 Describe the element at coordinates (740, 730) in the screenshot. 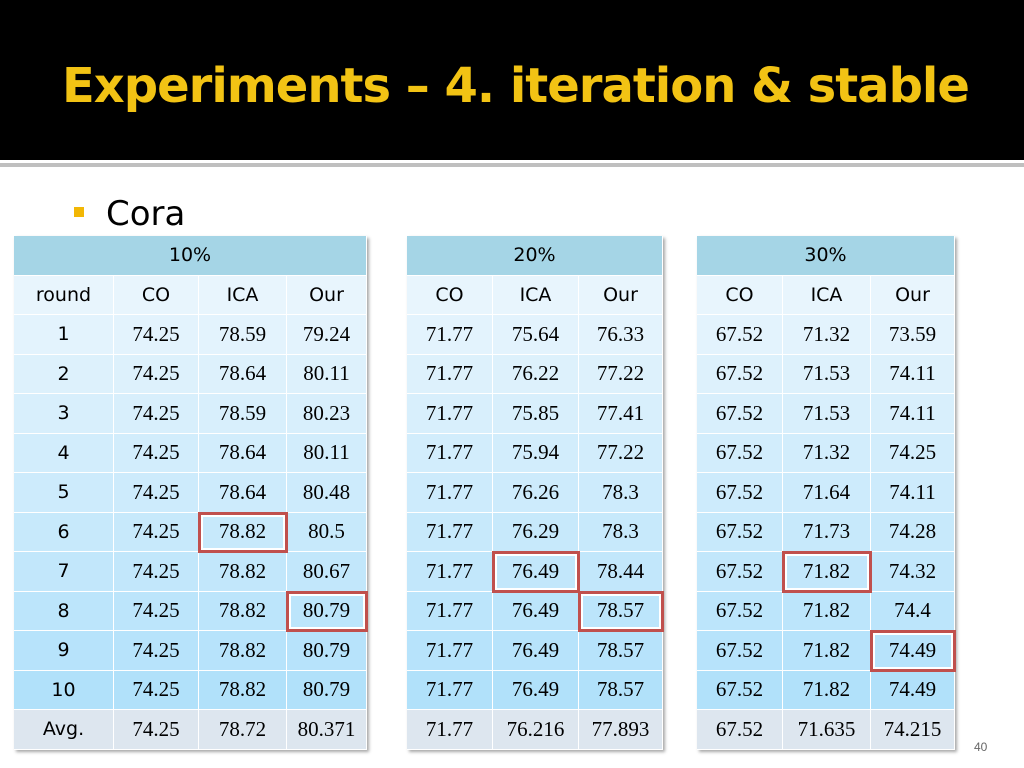

I see `average-cell: 67.52` at that location.